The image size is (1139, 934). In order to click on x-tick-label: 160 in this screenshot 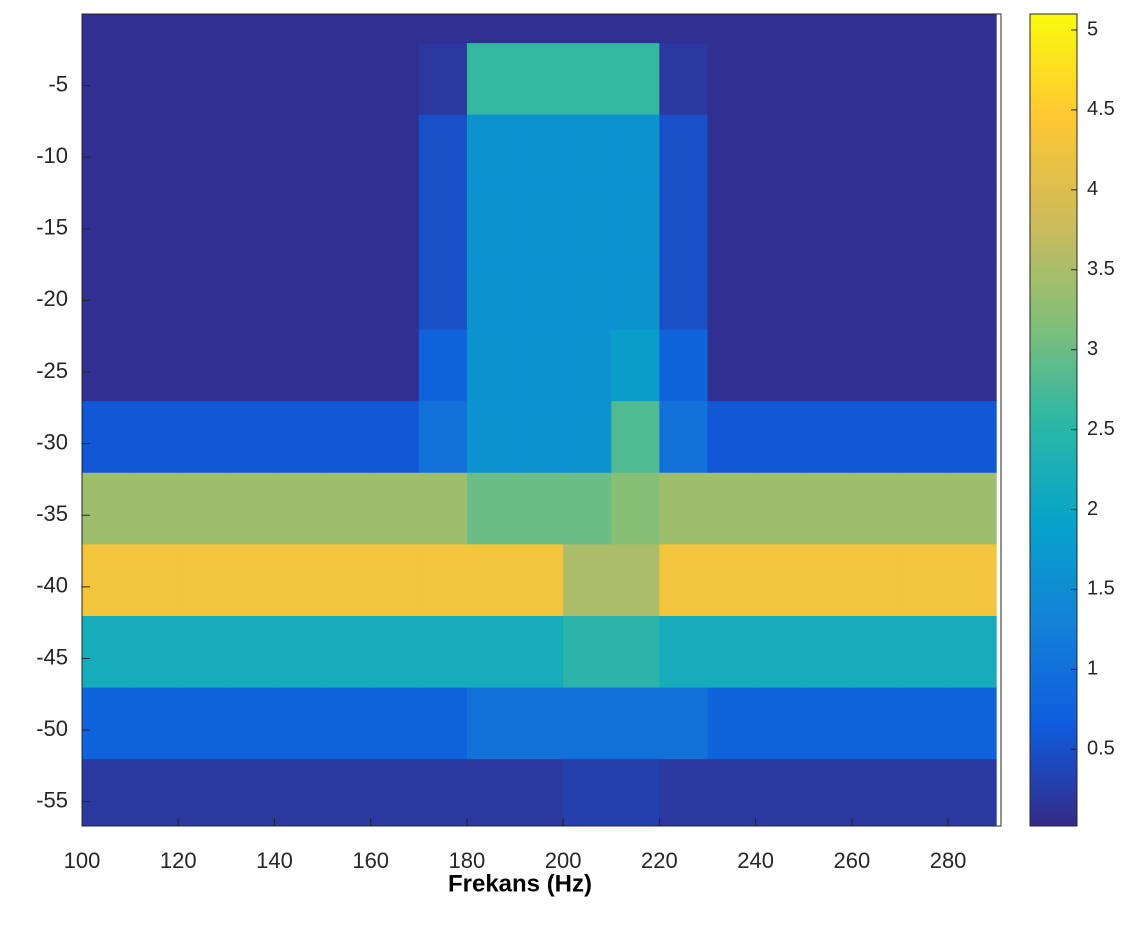, I will do `click(370, 860)`.